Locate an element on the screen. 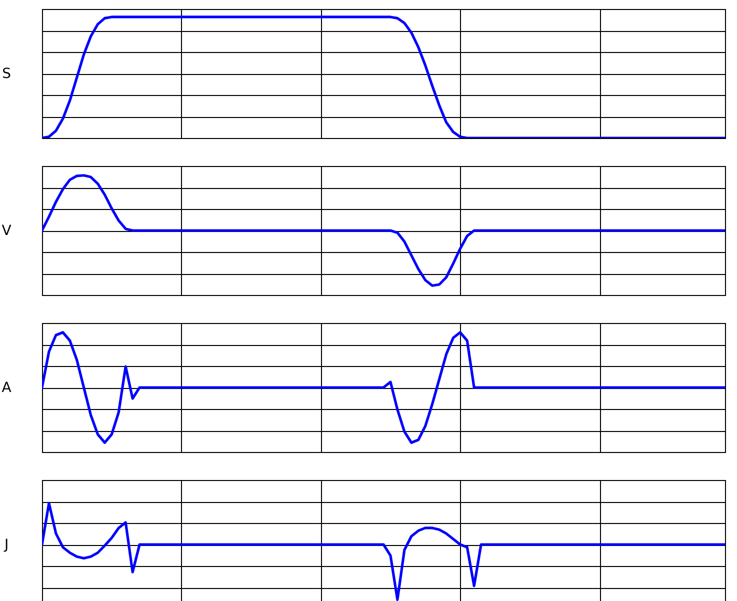 This screenshot has height=601, width=737. y-axis-title: V is located at coordinates (7, 231).